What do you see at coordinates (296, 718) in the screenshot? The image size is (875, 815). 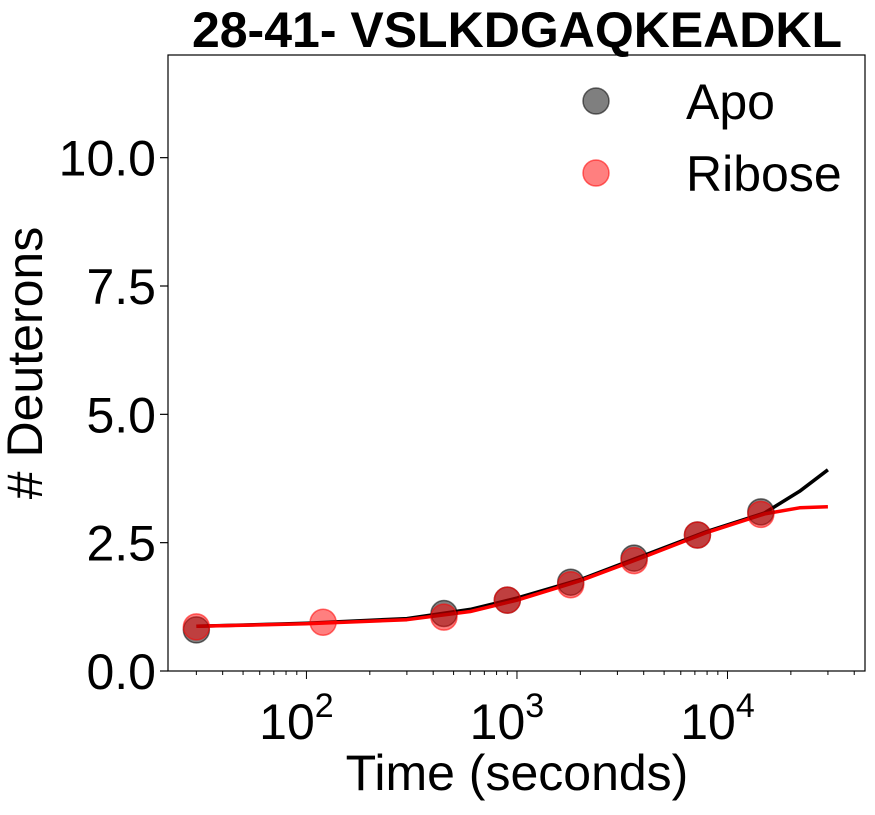 I see `x-tick-label: 10²` at bounding box center [296, 718].